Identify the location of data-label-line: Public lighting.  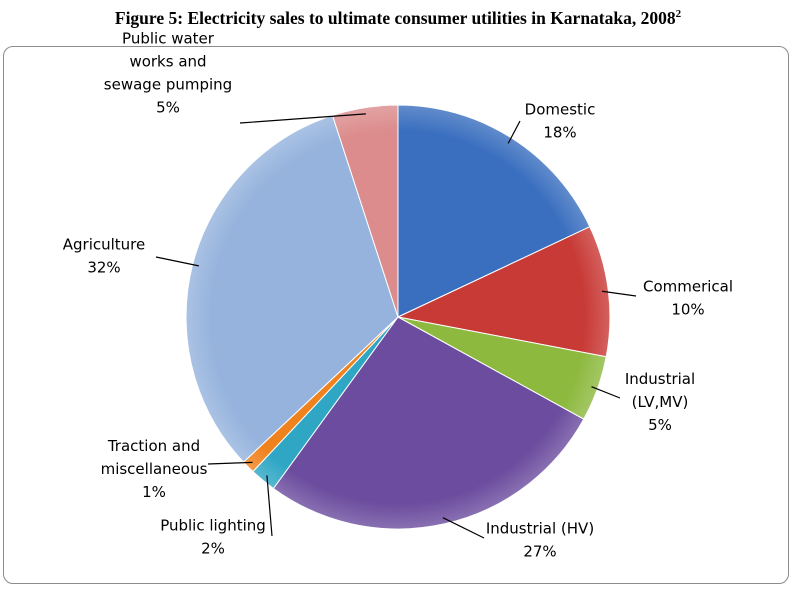
(213, 526).